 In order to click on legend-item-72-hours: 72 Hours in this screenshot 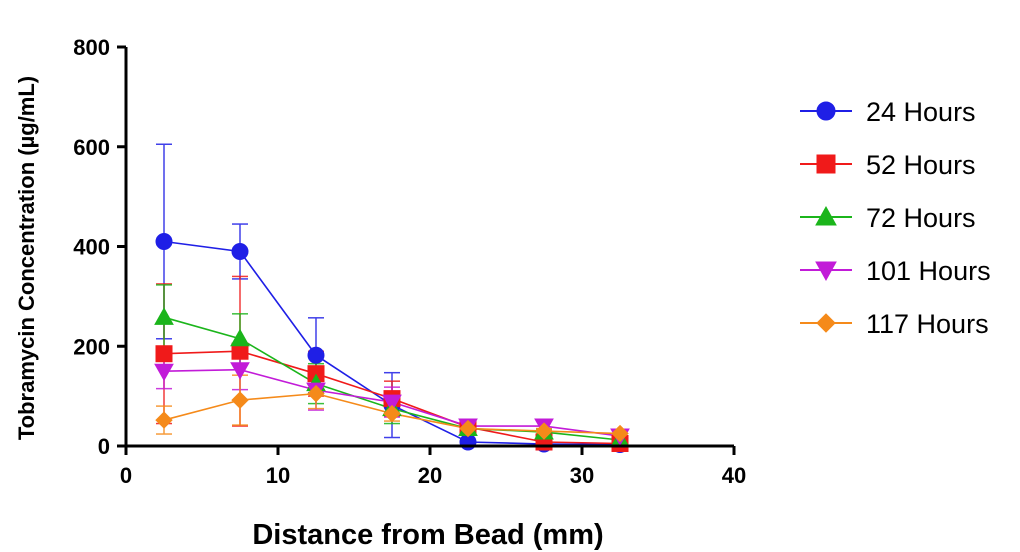, I will do `click(888, 218)`.